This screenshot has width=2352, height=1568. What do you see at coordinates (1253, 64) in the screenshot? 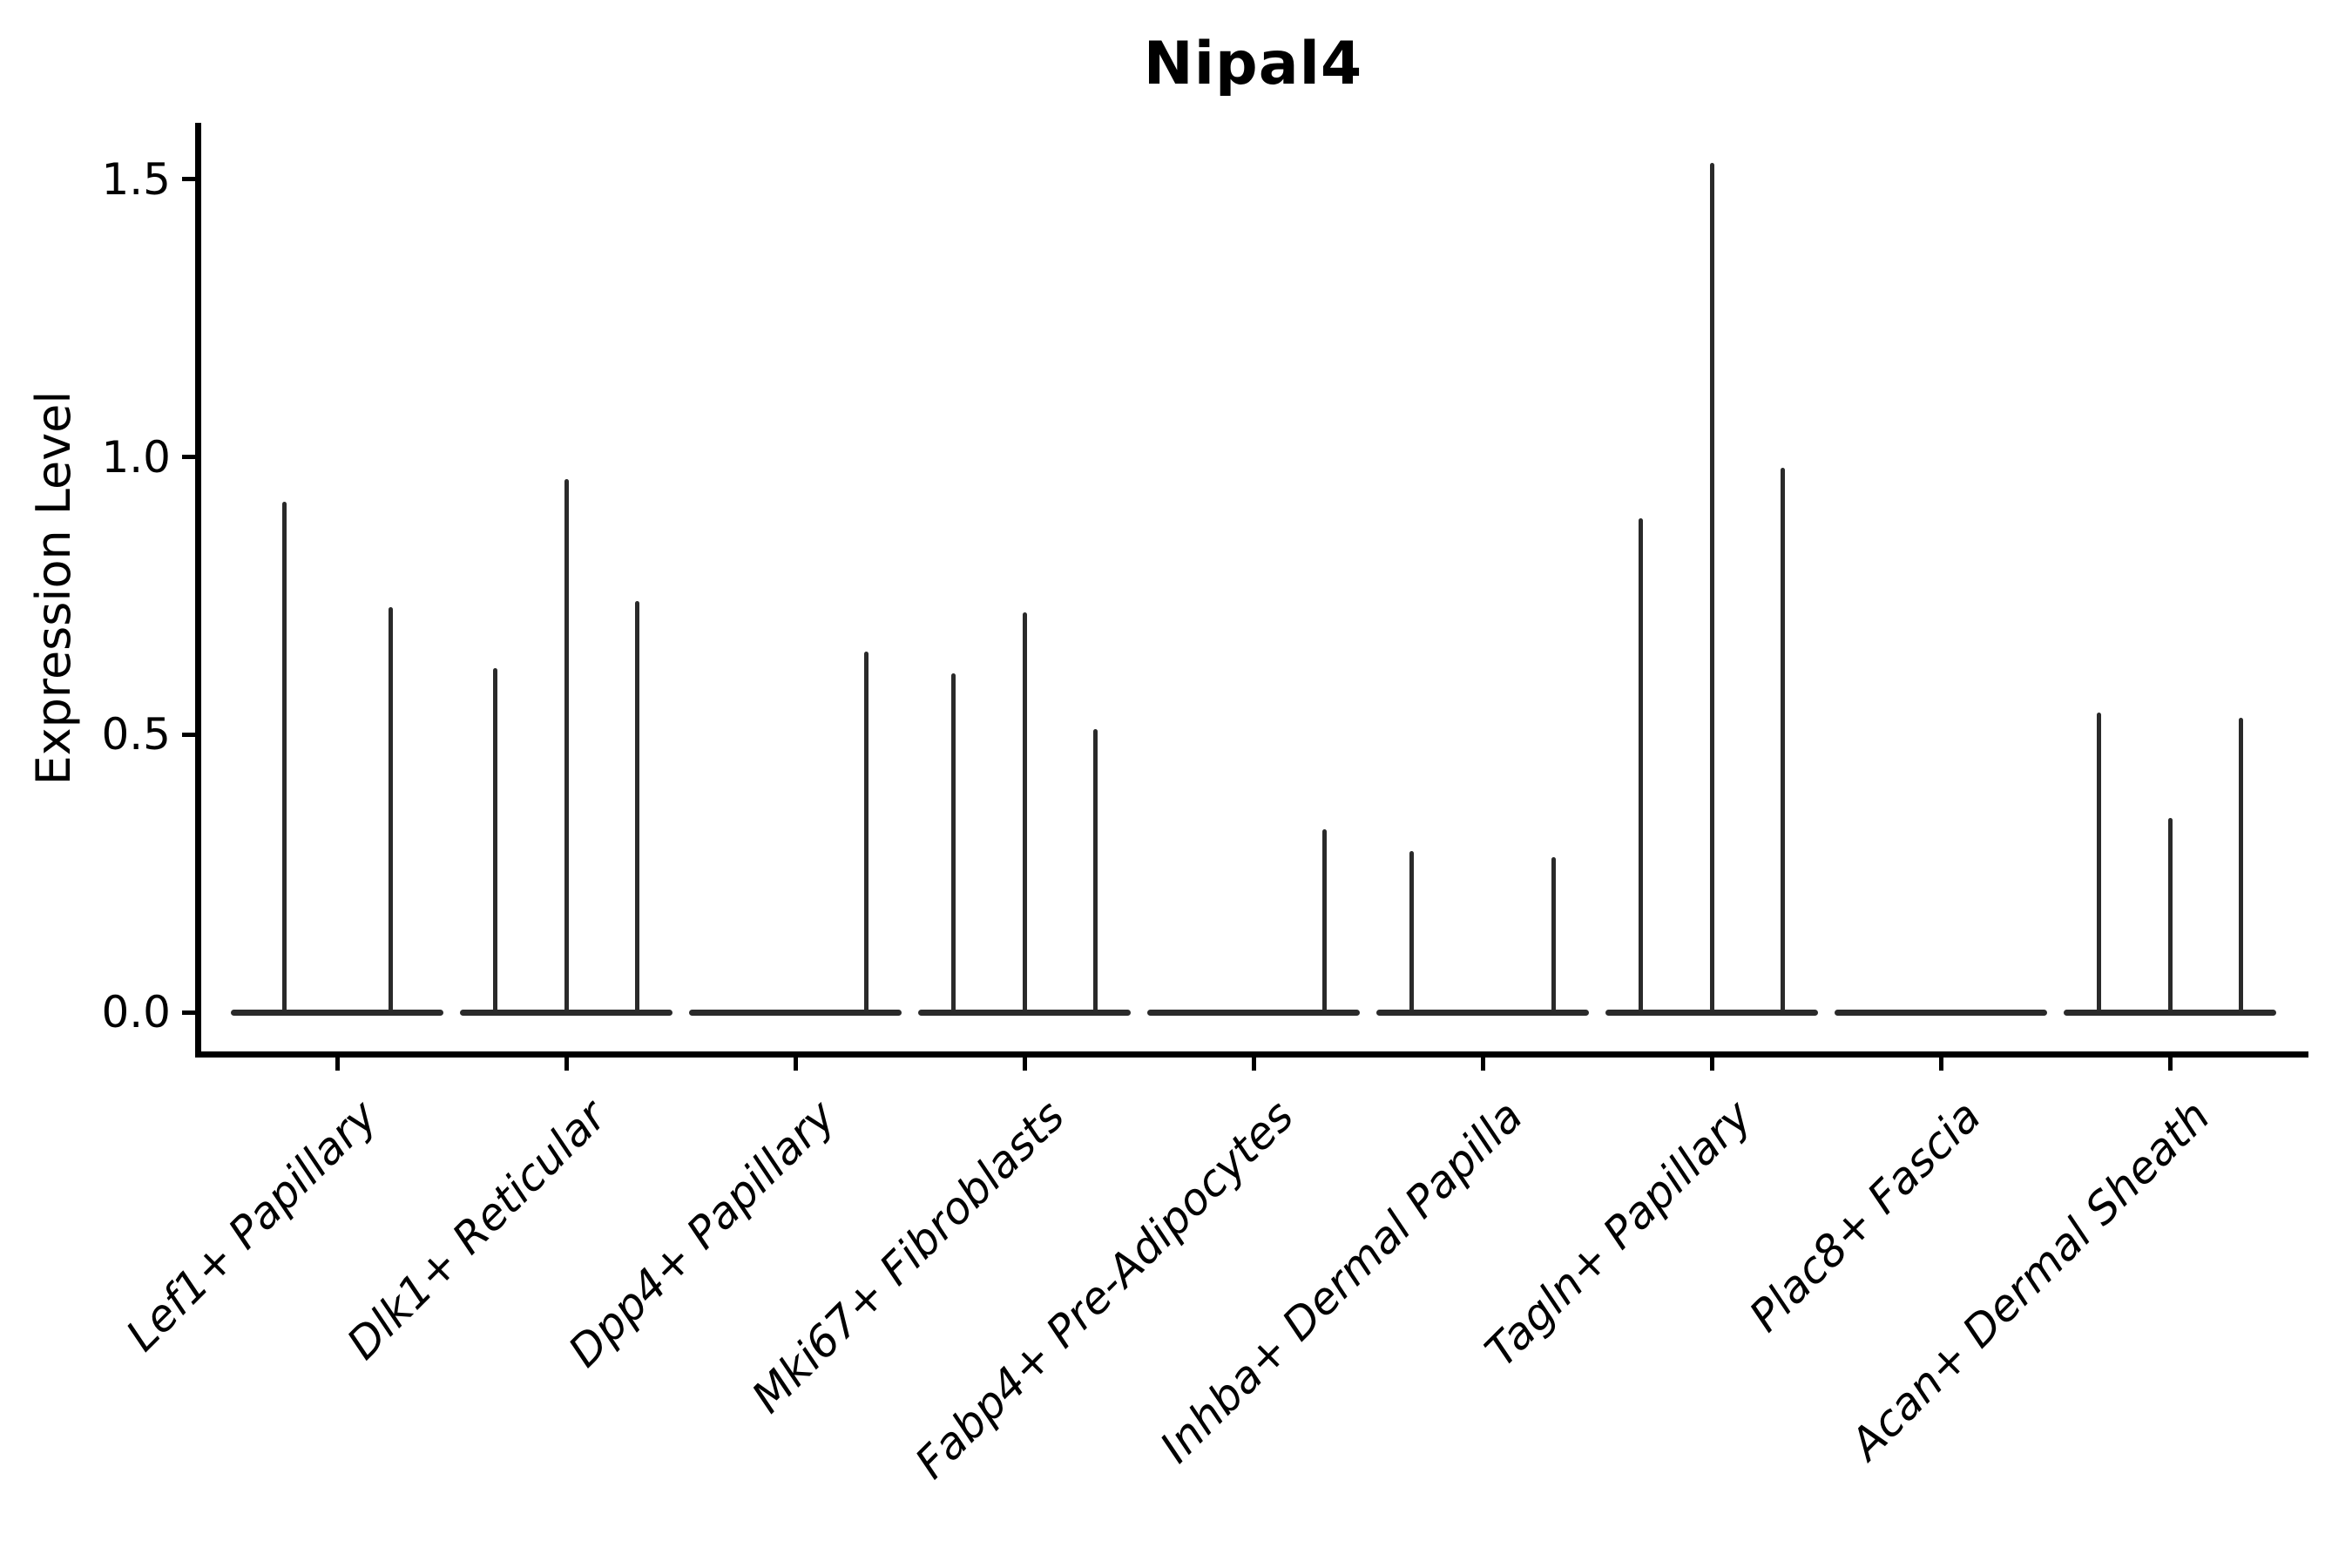
I see `chart-title: Nipal4` at bounding box center [1253, 64].